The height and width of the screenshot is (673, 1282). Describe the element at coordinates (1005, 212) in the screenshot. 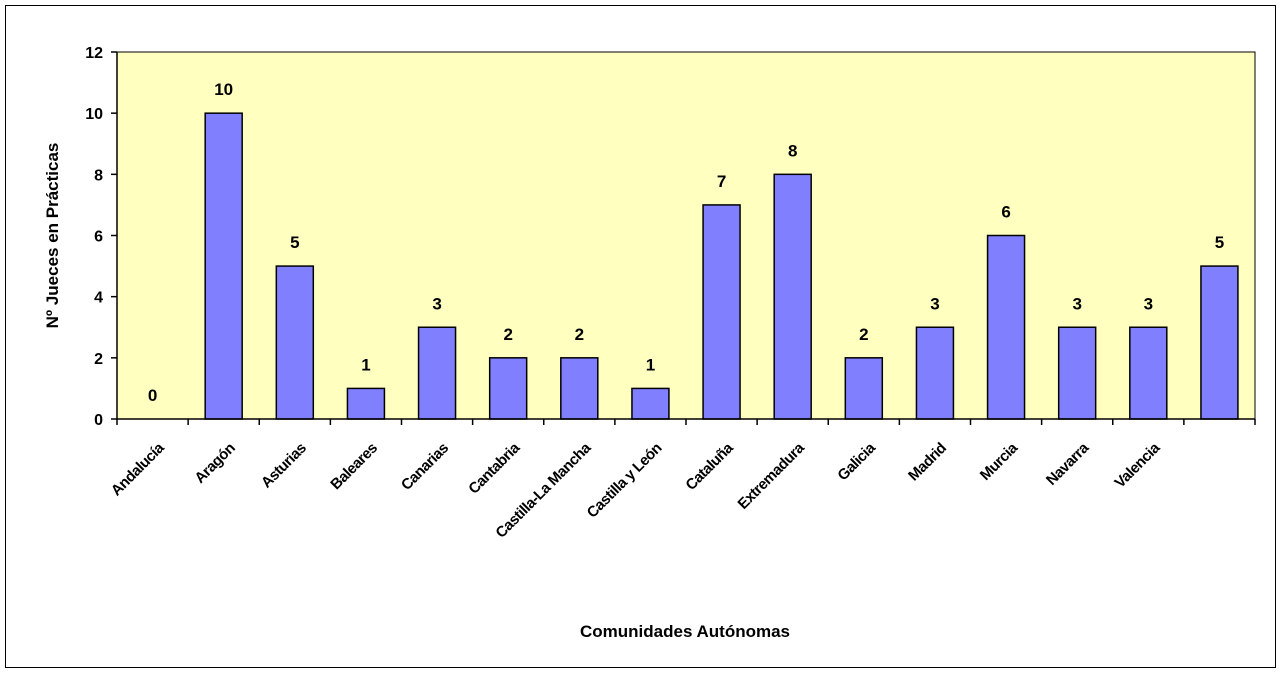

I see `data-label: 6` at that location.